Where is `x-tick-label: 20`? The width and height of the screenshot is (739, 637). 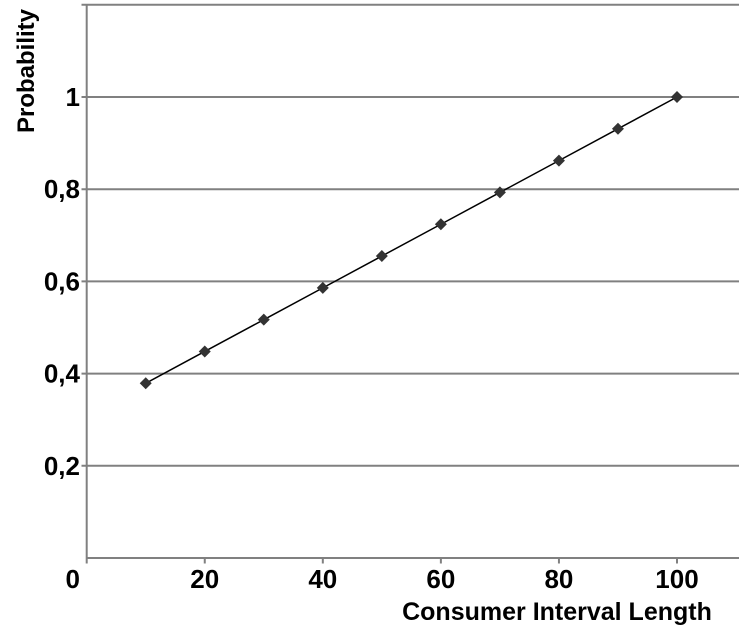 x-tick-label: 20 is located at coordinates (204, 579).